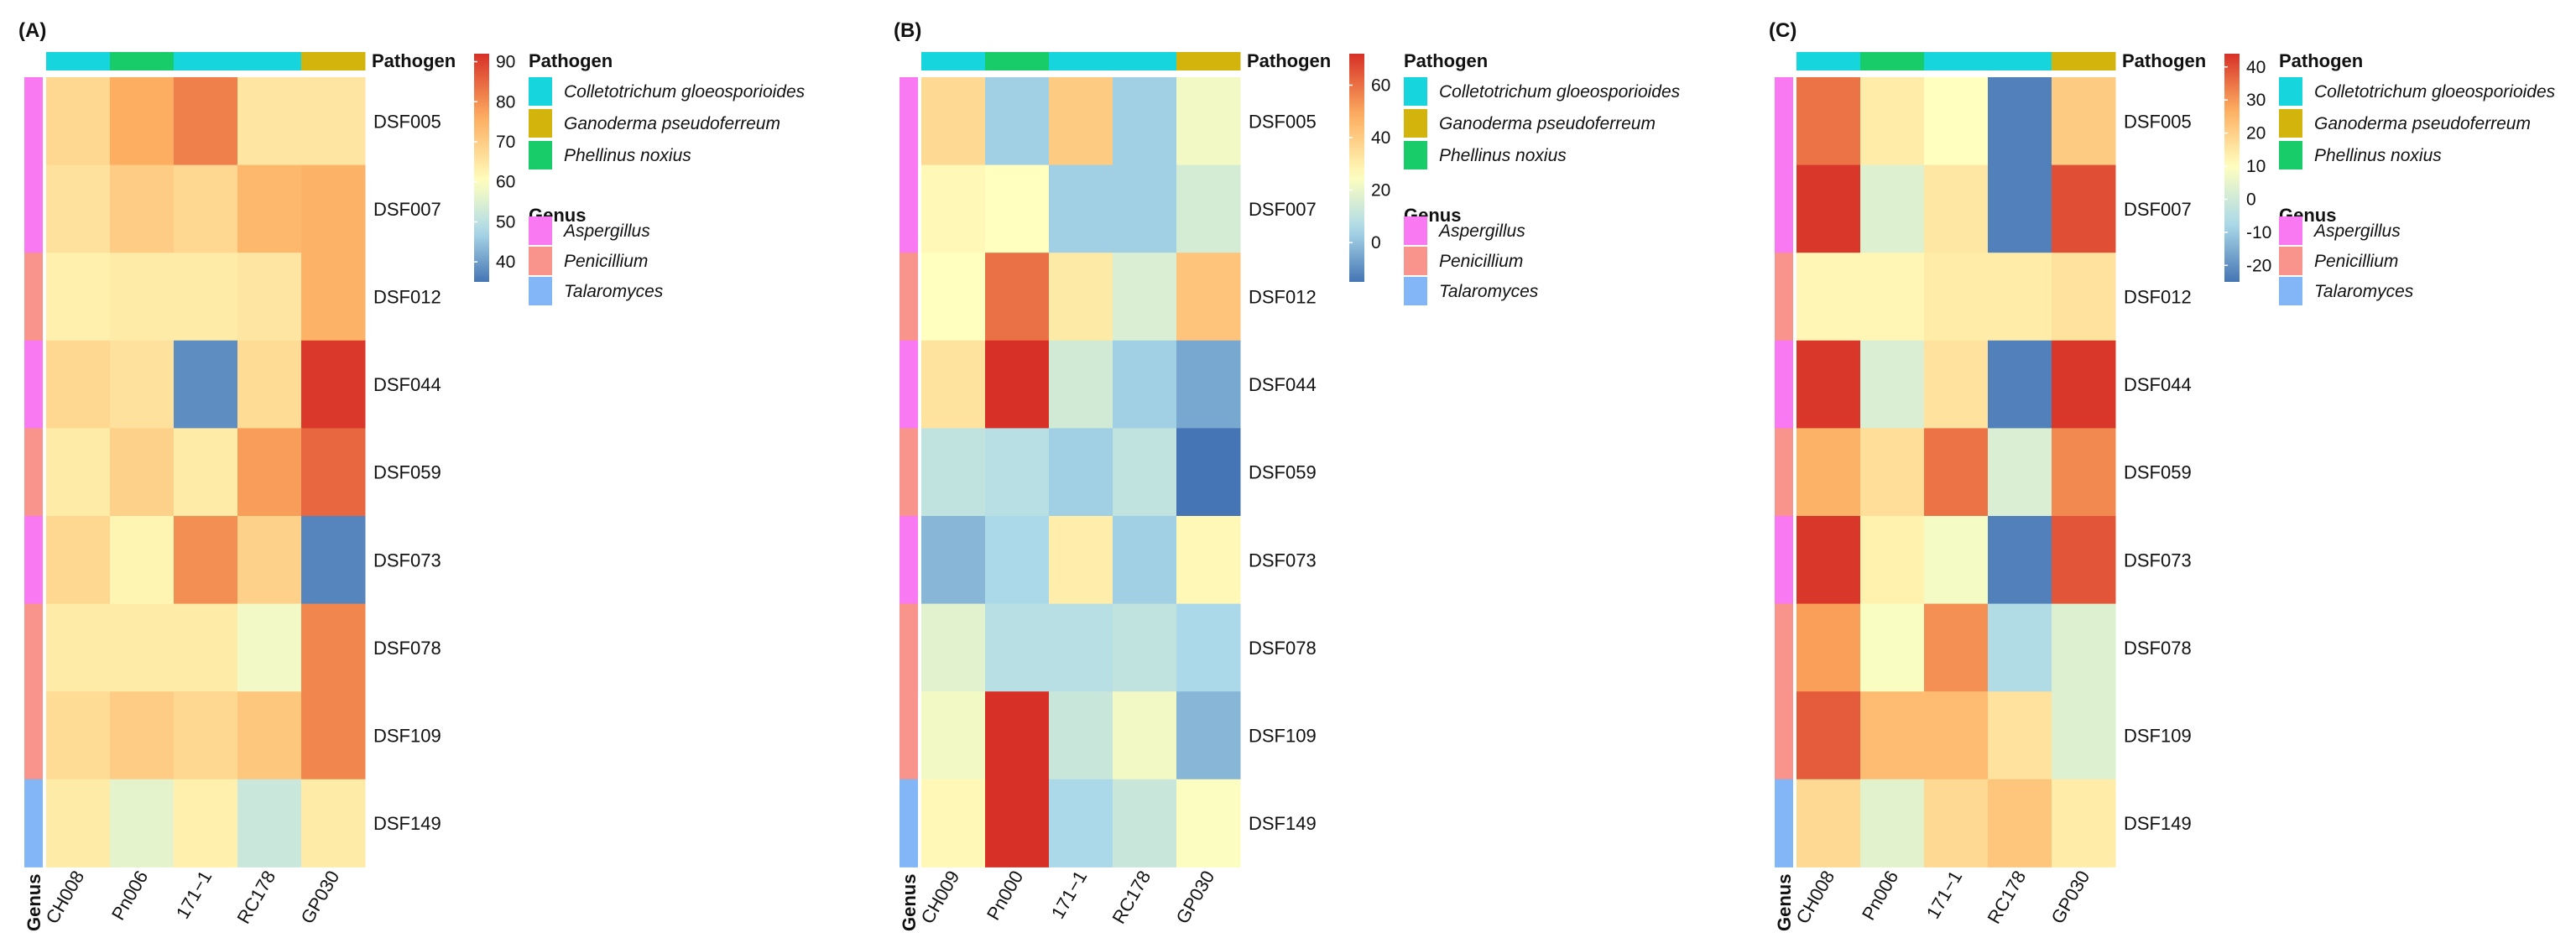  I want to click on row-label: DSF012, so click(2158, 298).